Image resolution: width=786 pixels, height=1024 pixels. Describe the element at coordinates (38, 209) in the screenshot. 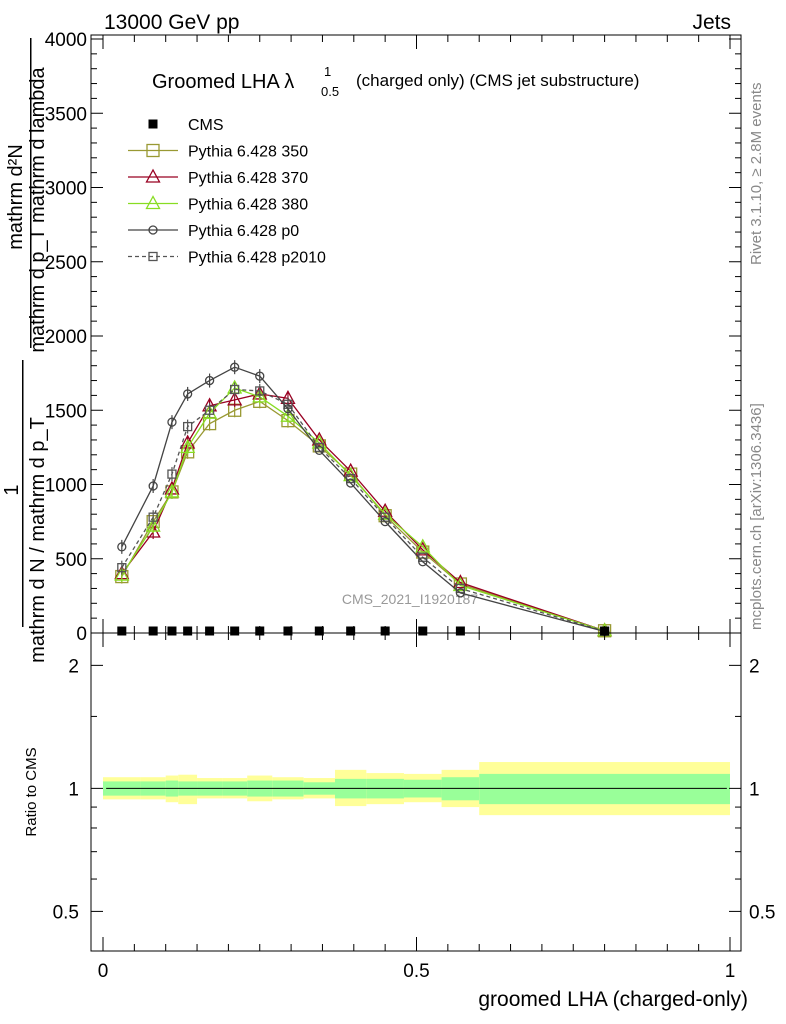

I see `ylabel-line-2: mathrm d p_T mathrm d lambda` at that location.